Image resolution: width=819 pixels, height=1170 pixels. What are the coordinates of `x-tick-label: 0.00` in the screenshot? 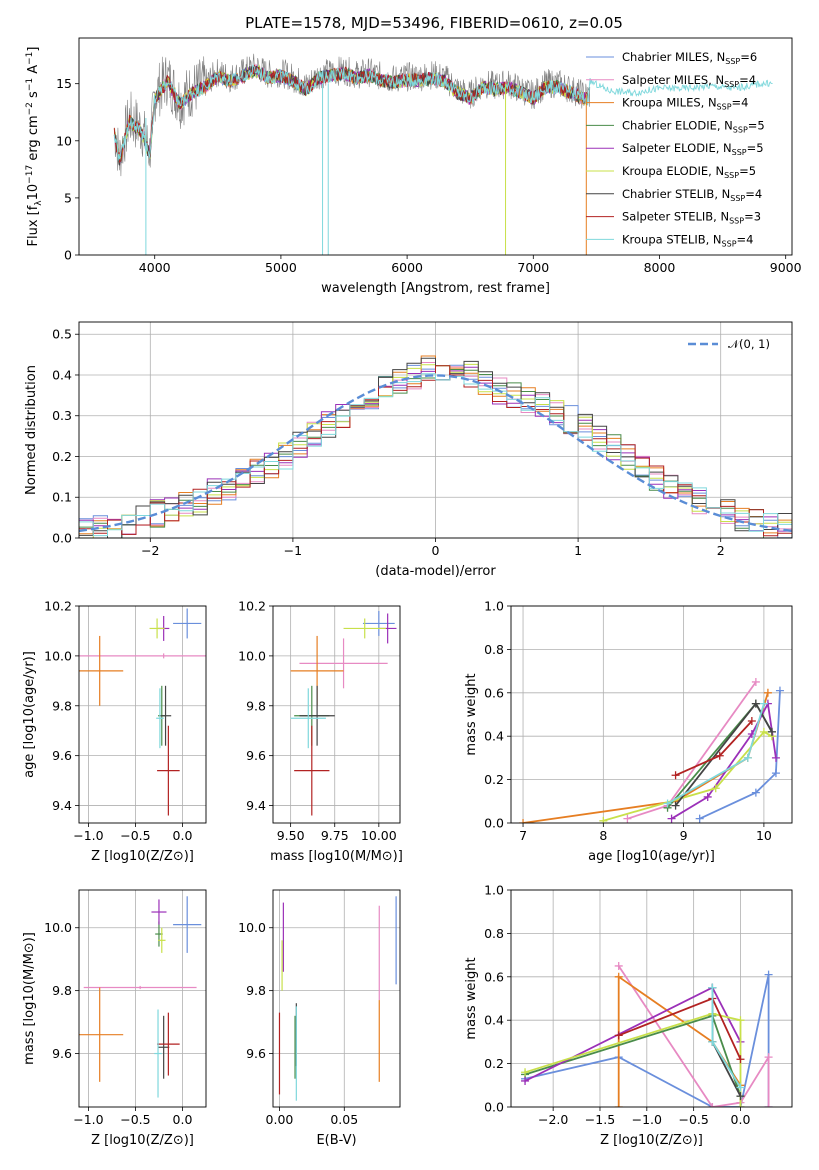 It's located at (280, 1119).